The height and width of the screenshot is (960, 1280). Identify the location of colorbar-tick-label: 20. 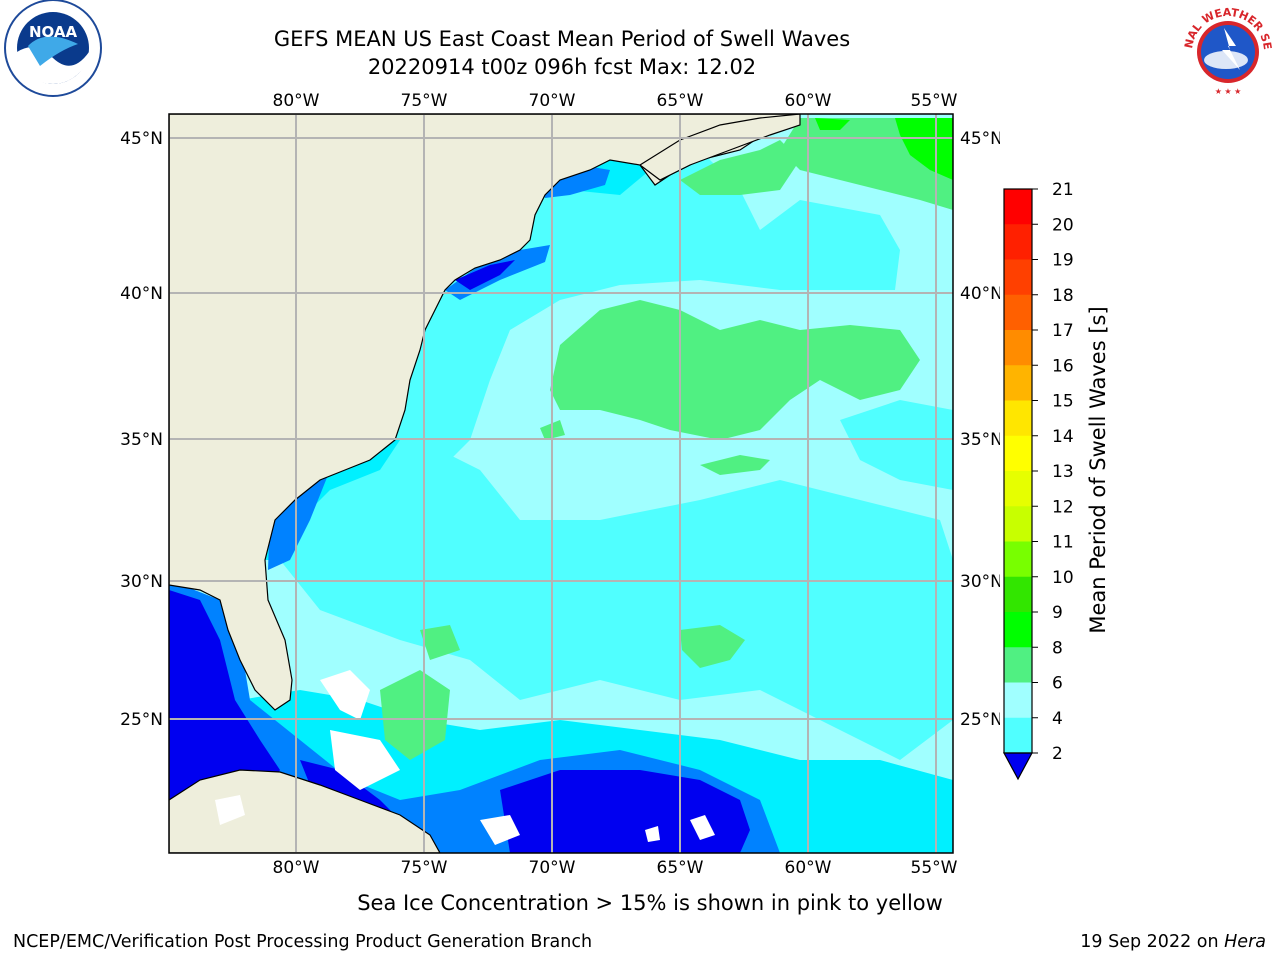
(1063, 225).